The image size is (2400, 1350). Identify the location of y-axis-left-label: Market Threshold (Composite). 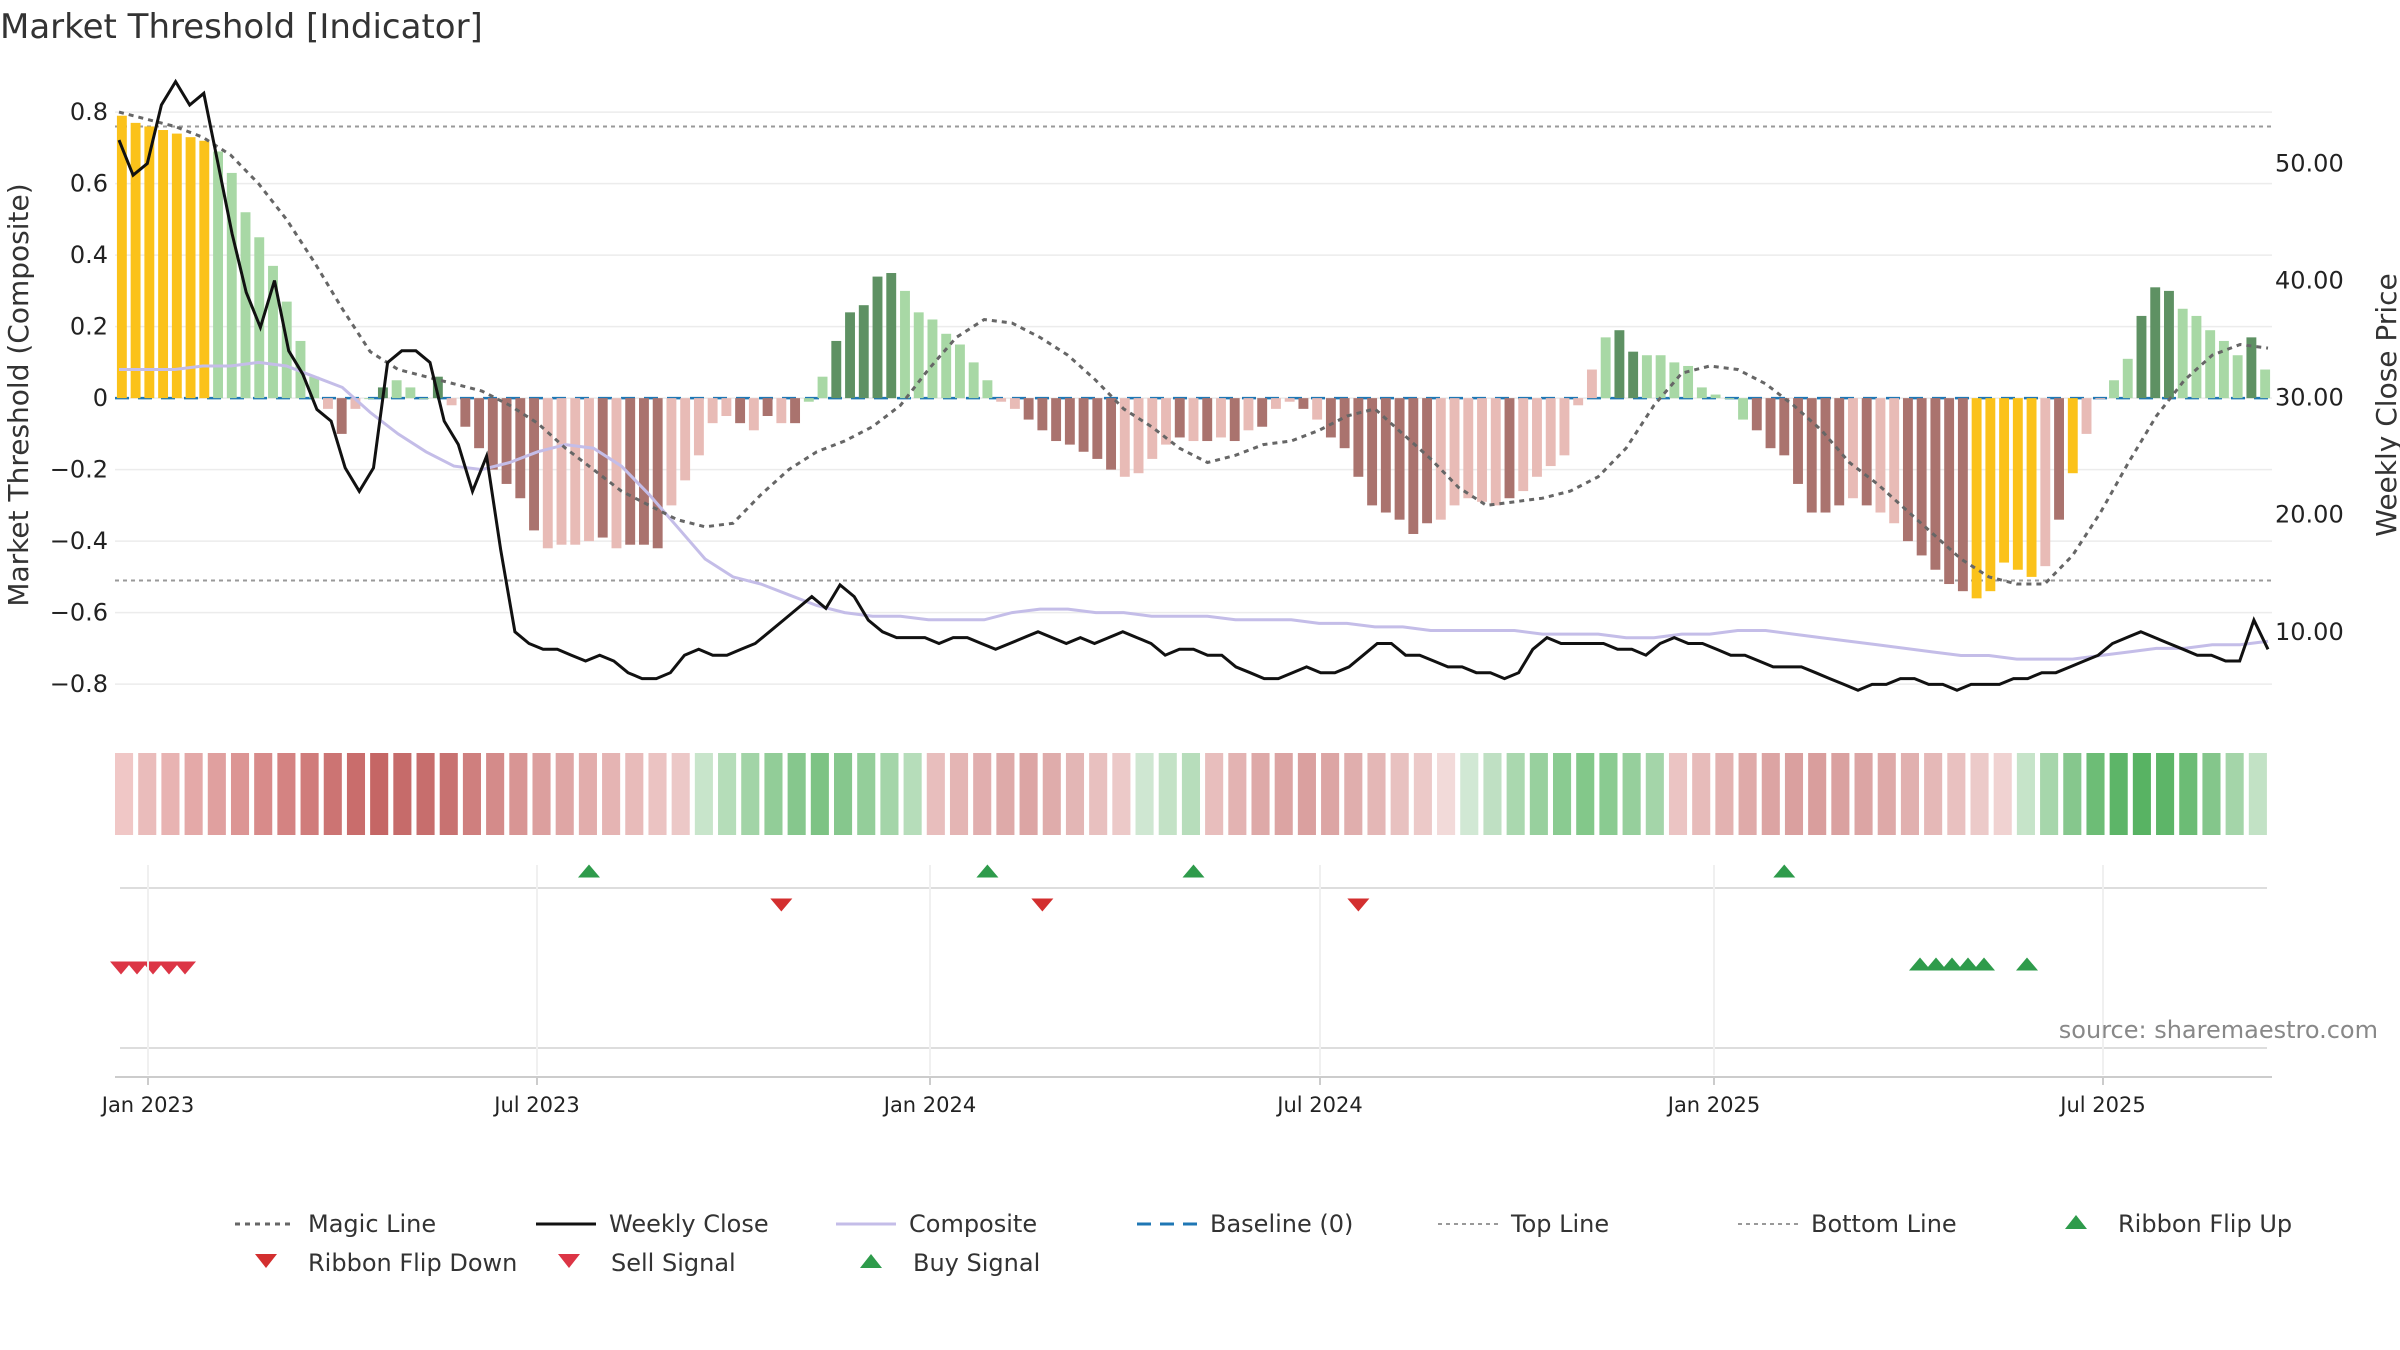
(18, 394).